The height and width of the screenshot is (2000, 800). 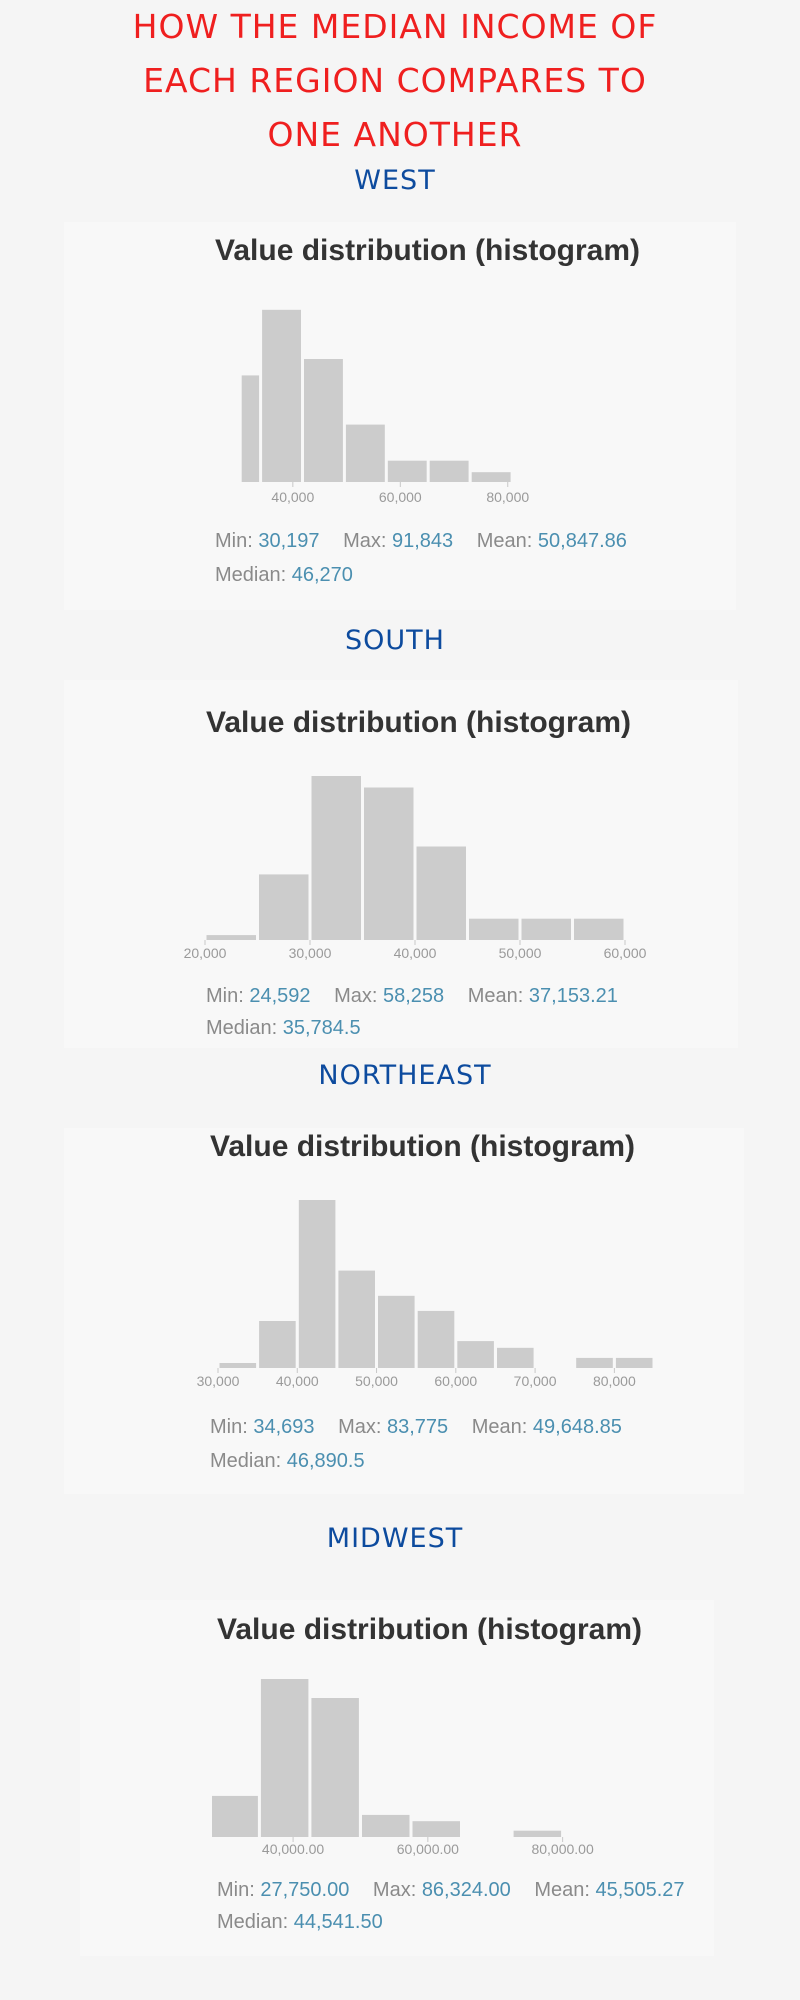 I want to click on max-value: 83,775, so click(x=418, y=1427).